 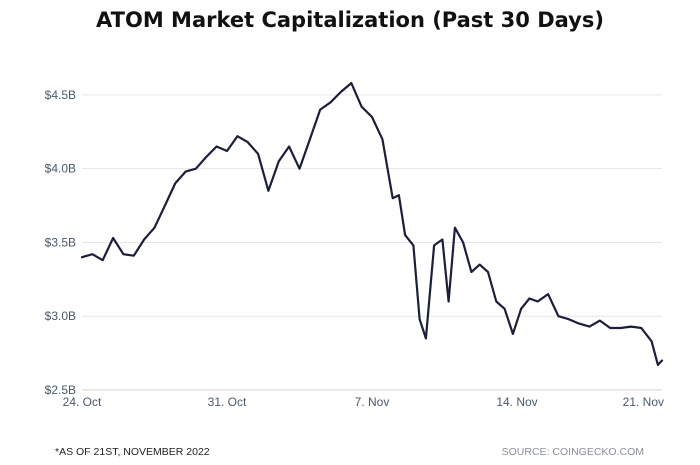 I want to click on x-axis-tick-labels: 24. Oct 31. Oct 7. Nov 14. Nov 21. Nov, so click(x=363, y=402).